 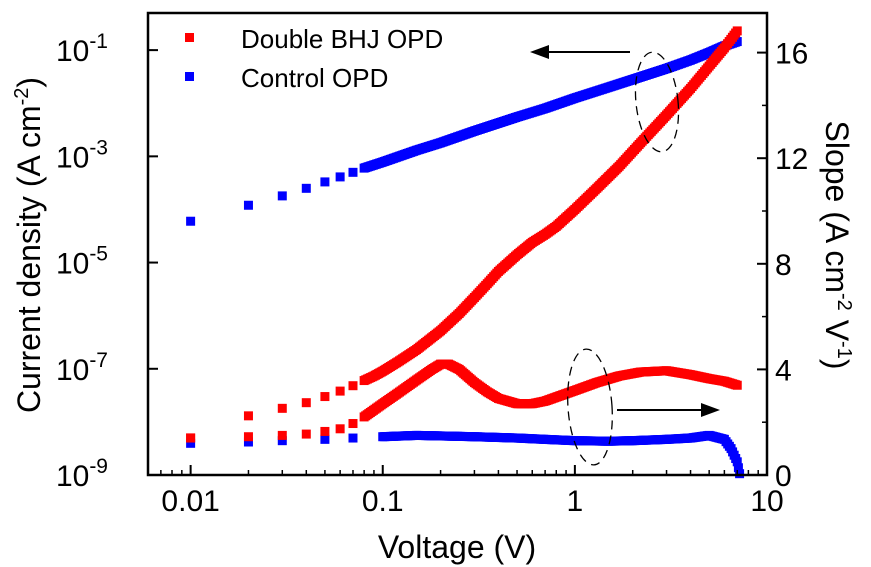 I want to click on x-tick-label: 10, so click(x=766, y=501).